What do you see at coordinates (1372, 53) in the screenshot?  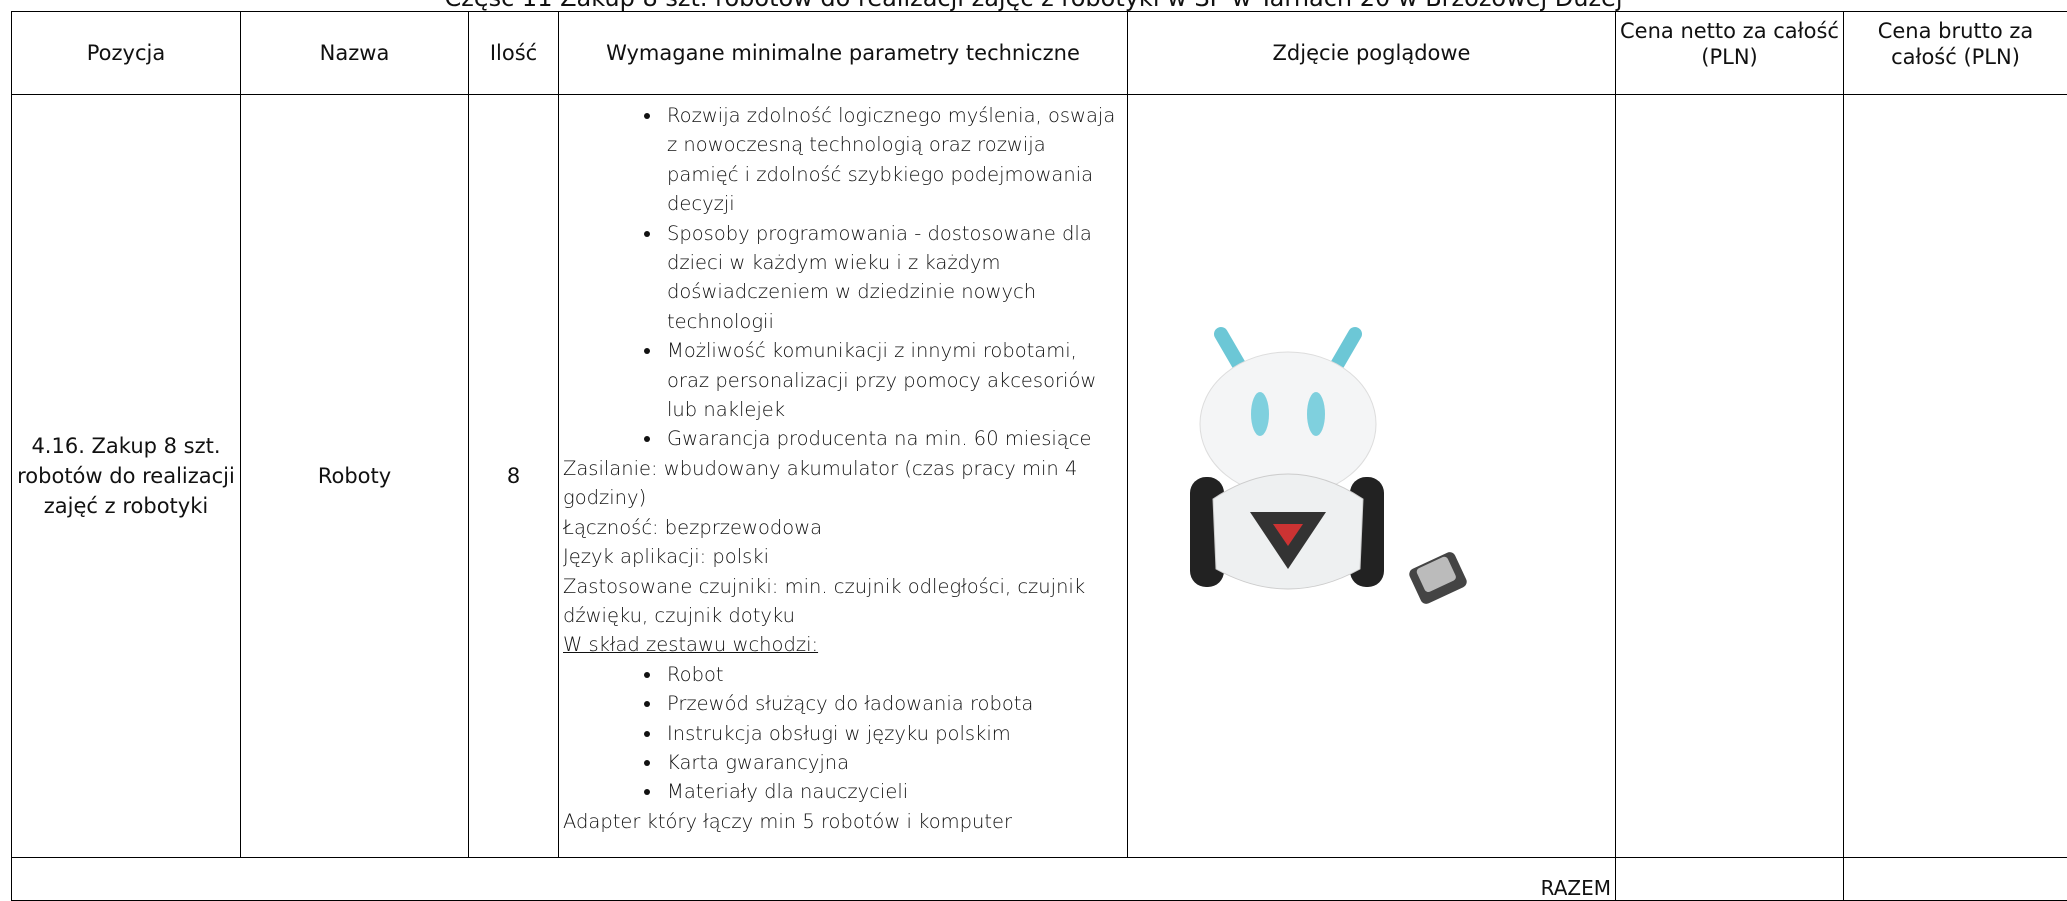 I see `header-cell: Zdjęcie poglądowe` at bounding box center [1372, 53].